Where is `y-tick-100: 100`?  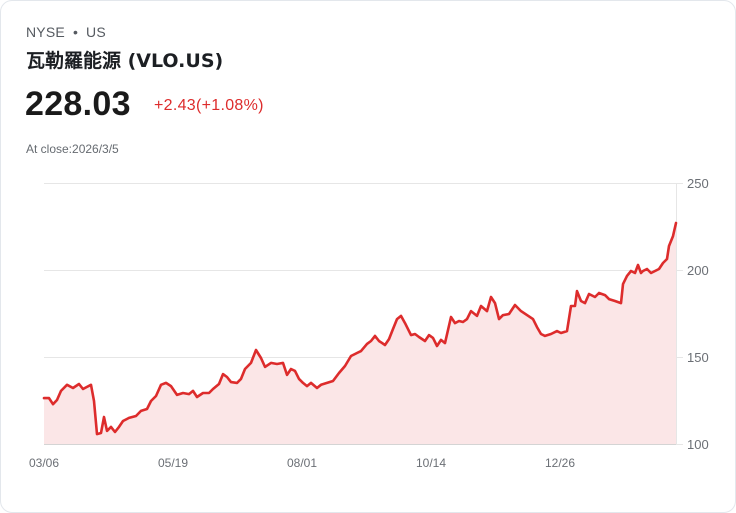 y-tick-100: 100 is located at coordinates (698, 444).